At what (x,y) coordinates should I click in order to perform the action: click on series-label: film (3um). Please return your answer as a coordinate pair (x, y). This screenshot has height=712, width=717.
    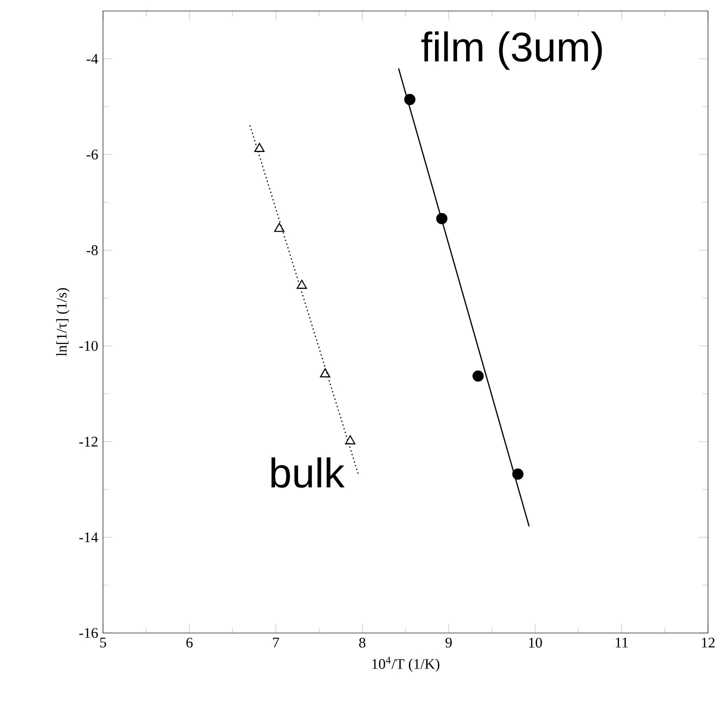
    Looking at the image, I should click on (511, 50).